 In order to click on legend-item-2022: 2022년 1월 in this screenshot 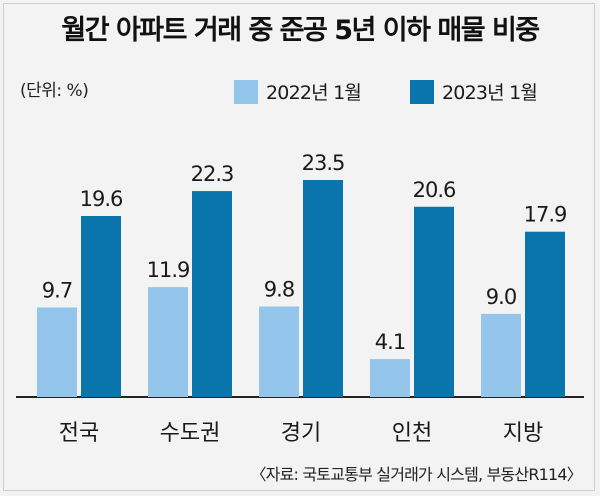, I will do `click(298, 91)`.